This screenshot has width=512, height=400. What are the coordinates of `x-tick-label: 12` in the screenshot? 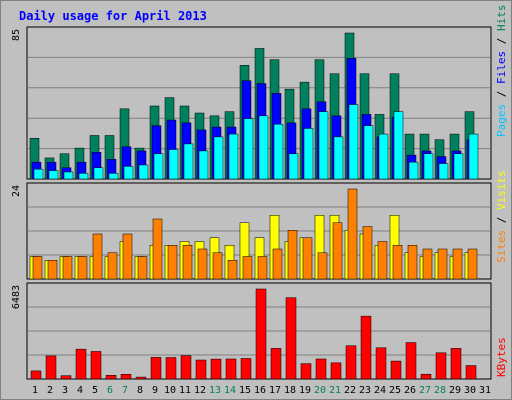 It's located at (200, 390).